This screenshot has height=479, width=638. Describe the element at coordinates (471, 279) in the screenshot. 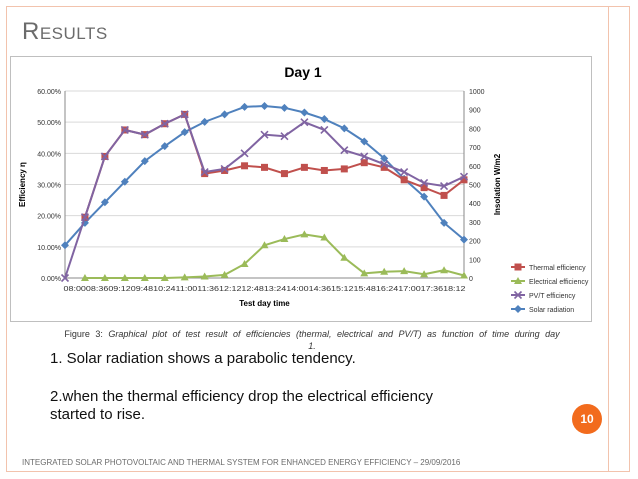

I see `y2-tick-label: 0` at that location.